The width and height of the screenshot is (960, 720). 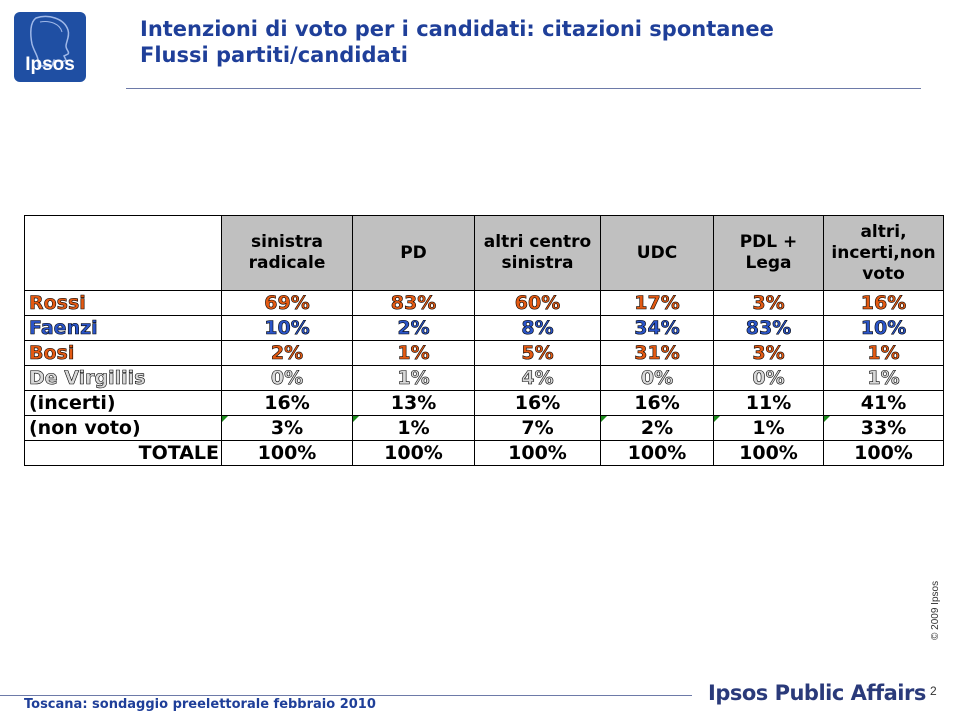 I want to click on column-header: PD, so click(x=413, y=253).